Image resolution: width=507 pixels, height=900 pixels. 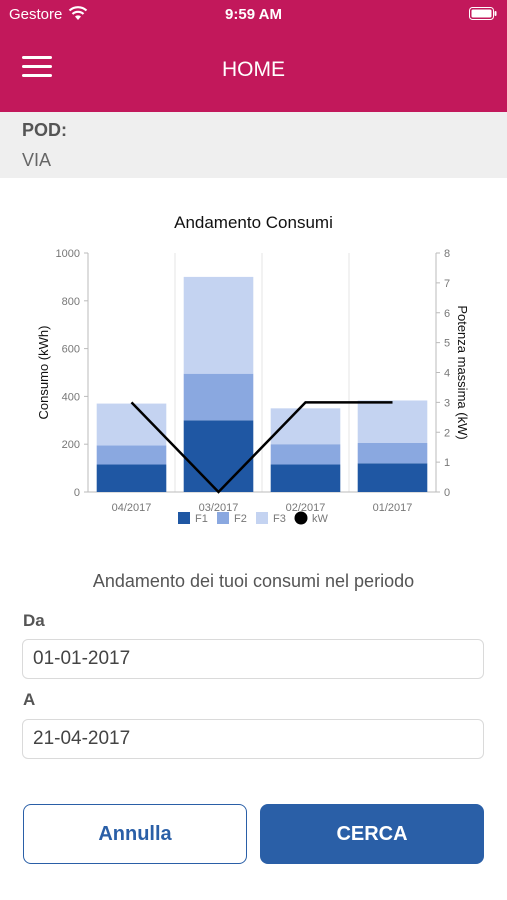 What do you see at coordinates (301, 518) in the screenshot?
I see `legend-swatch-kw` at bounding box center [301, 518].